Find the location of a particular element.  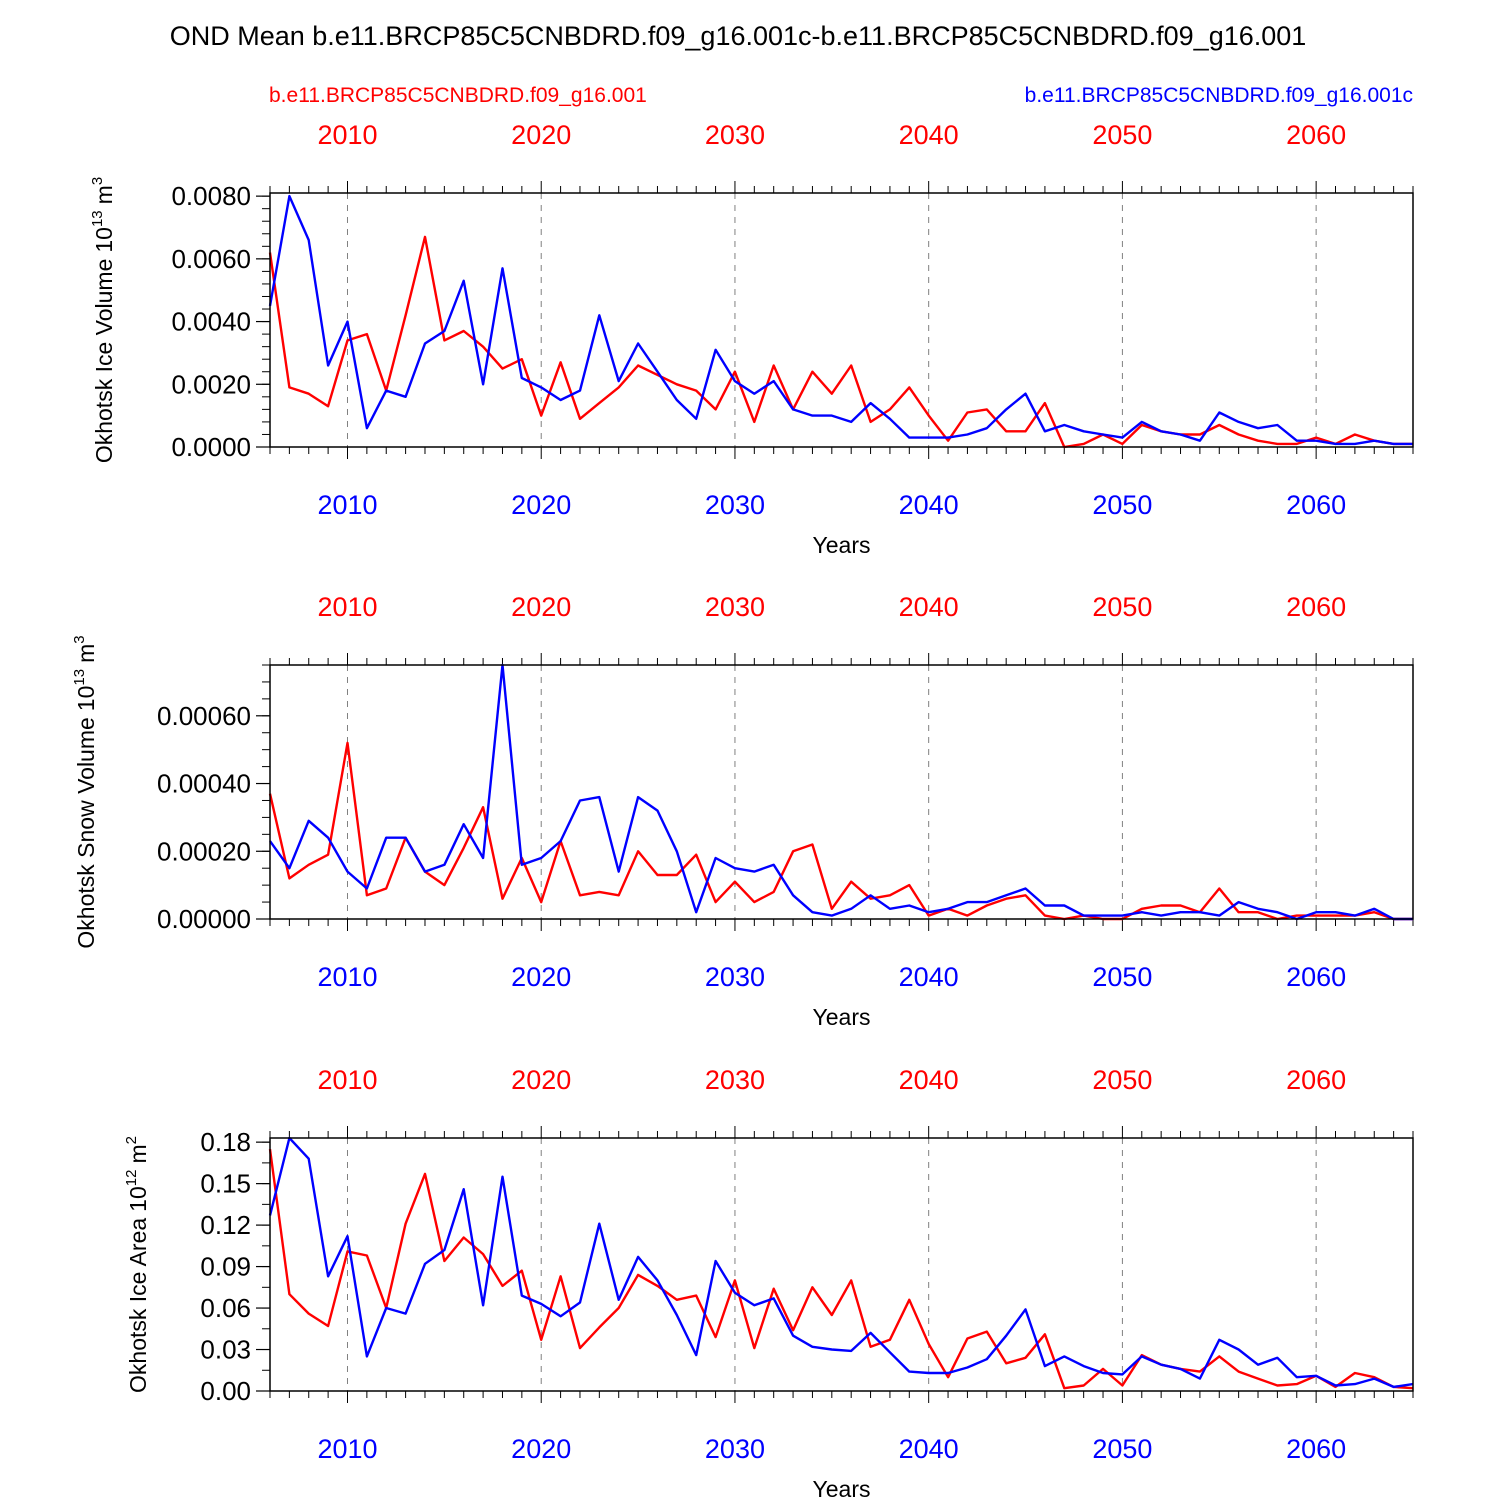

y-tick-label: 0.00000 is located at coordinates (204, 919).